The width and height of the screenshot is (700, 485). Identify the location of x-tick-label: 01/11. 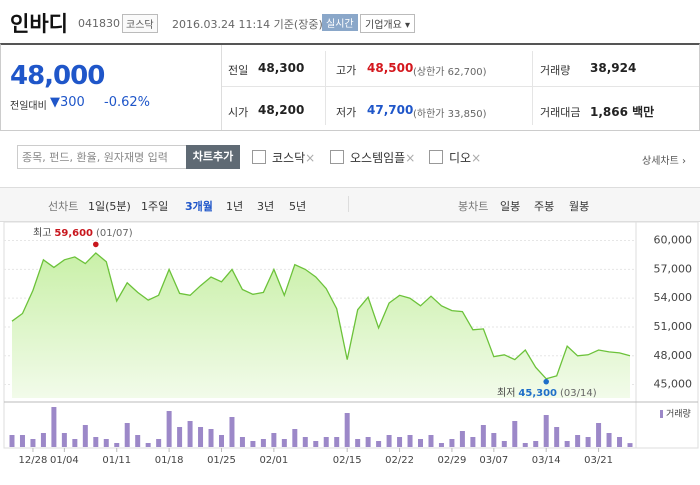
(116, 460).